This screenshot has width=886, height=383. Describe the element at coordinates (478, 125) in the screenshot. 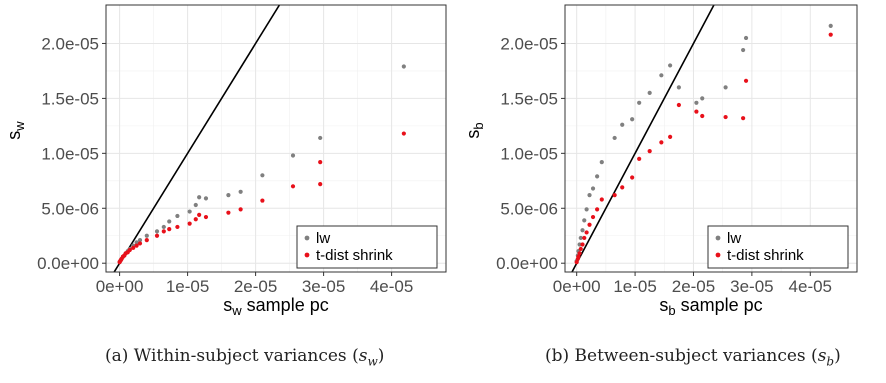

I see `y-axis-label-sub: b` at that location.